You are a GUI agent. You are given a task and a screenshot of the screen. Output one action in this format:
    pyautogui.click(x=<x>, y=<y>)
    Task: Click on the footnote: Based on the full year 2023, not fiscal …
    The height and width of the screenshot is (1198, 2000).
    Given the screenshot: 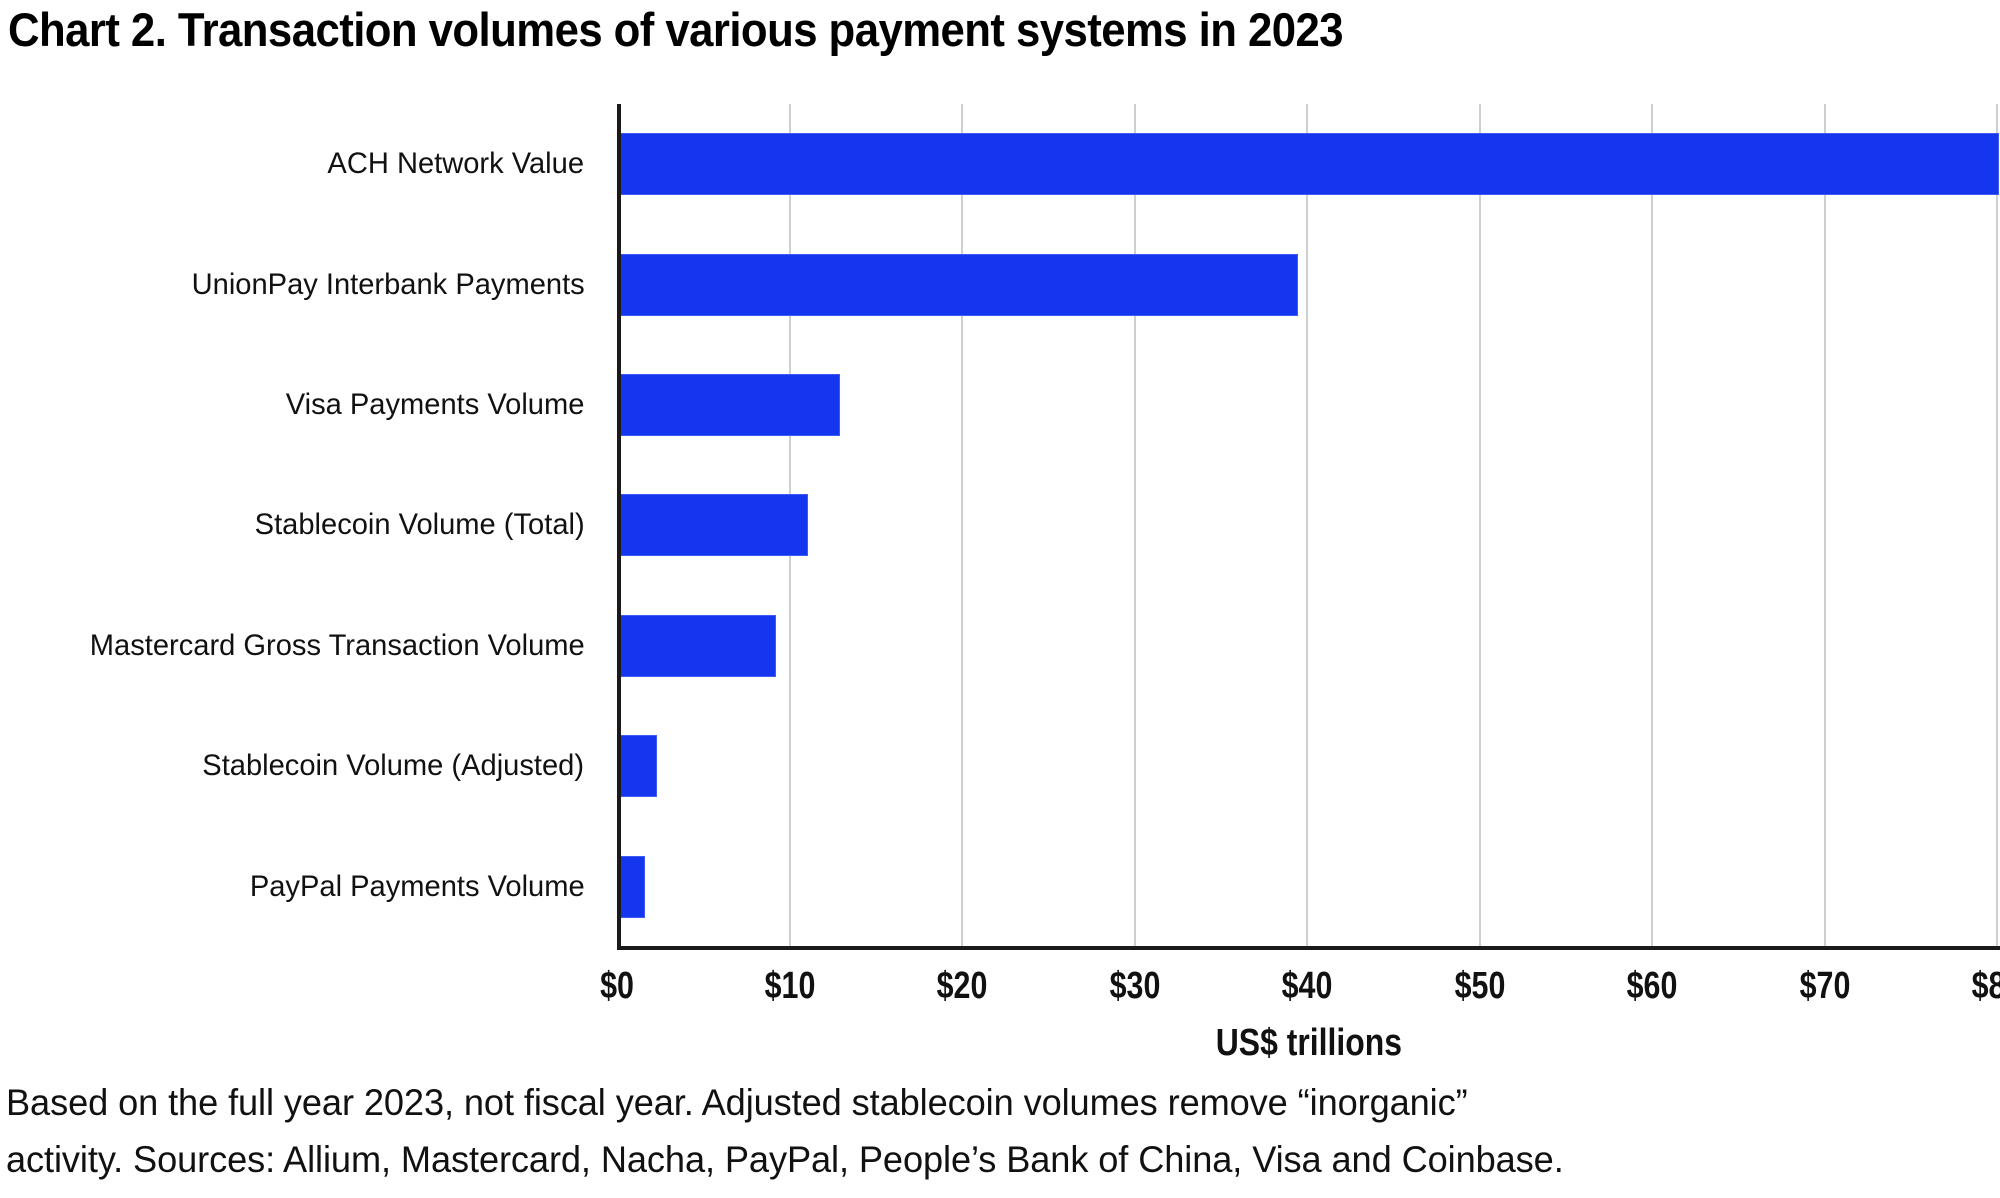 What is the action you would take?
    pyautogui.click(x=1003, y=1131)
    